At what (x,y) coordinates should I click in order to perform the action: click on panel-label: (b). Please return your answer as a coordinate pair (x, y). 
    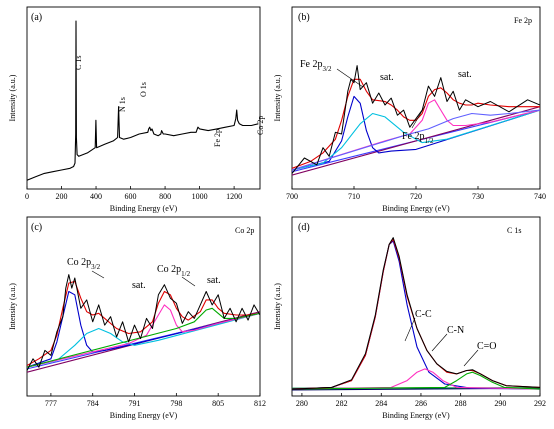
    Looking at the image, I should click on (304, 17).